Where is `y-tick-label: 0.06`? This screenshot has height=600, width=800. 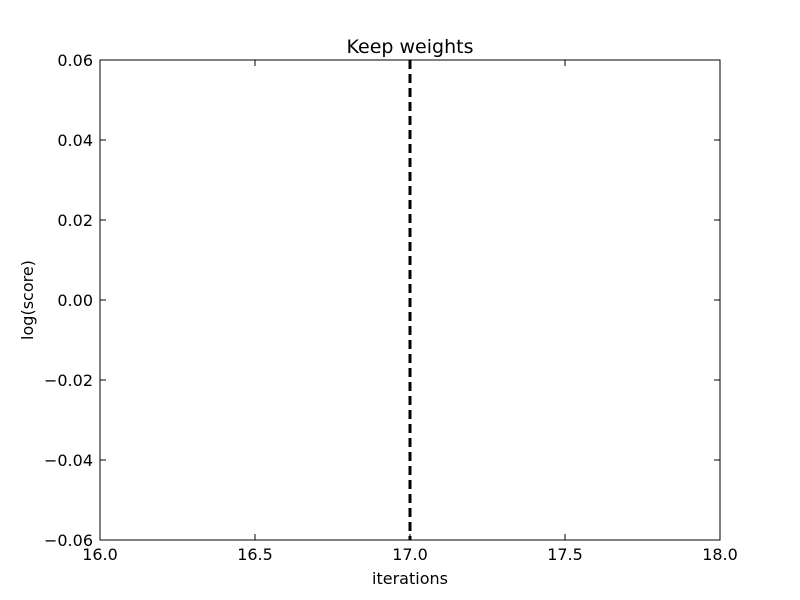
y-tick-label: 0.06 is located at coordinates (75, 60).